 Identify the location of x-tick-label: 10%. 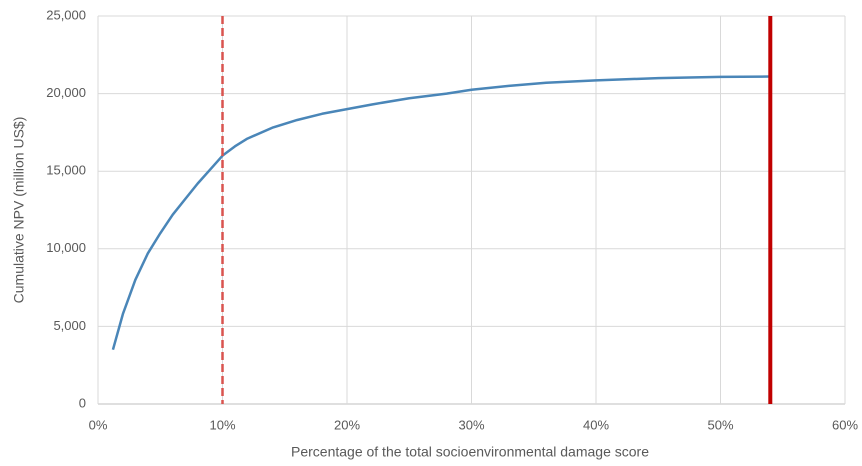
(222, 424).